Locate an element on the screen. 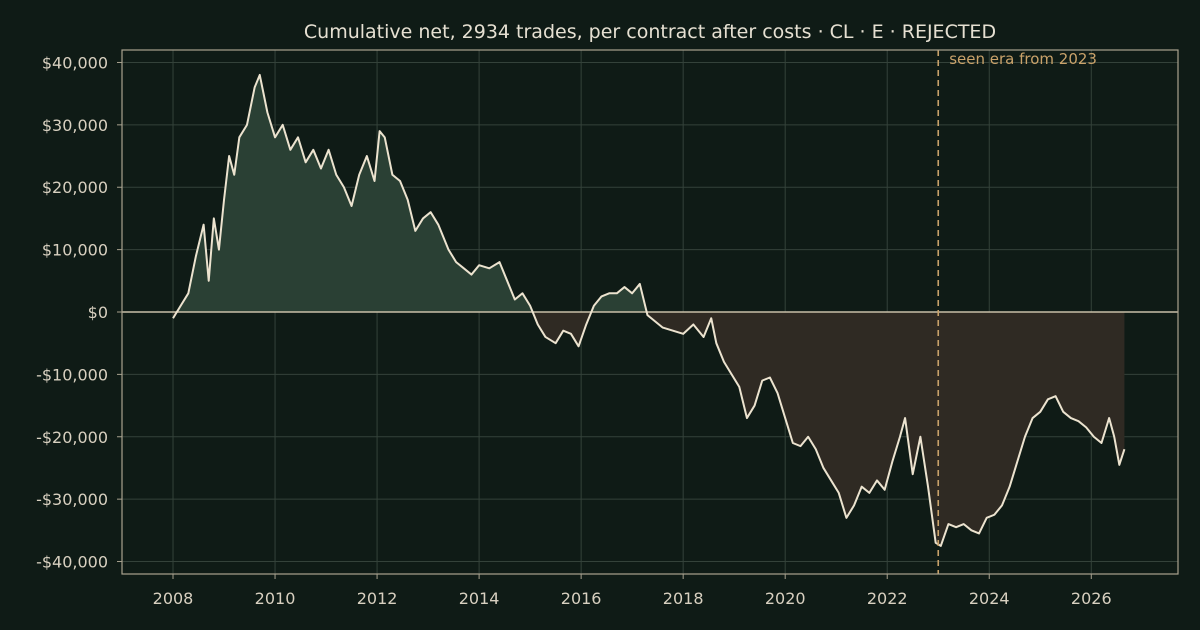 This screenshot has height=630, width=1200. y-tick-label: -$30,000 is located at coordinates (72, 499).